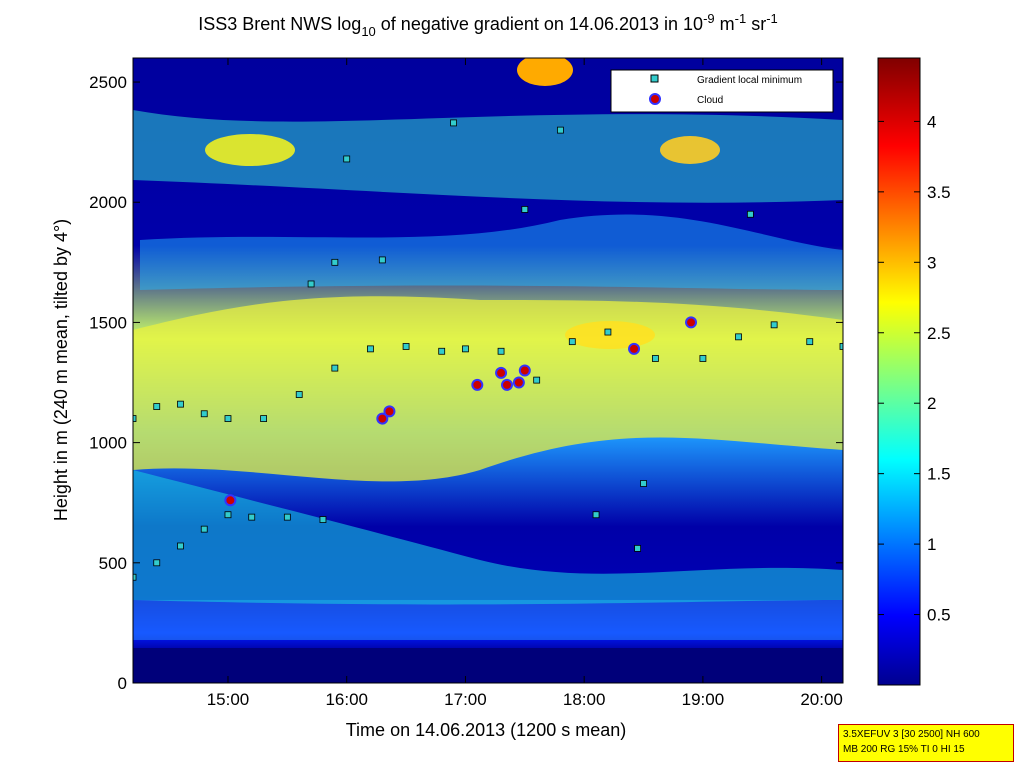 This screenshot has width=1023, height=767. Describe the element at coordinates (703, 699) in the screenshot. I see `x-tick-label: 19:00` at that location.